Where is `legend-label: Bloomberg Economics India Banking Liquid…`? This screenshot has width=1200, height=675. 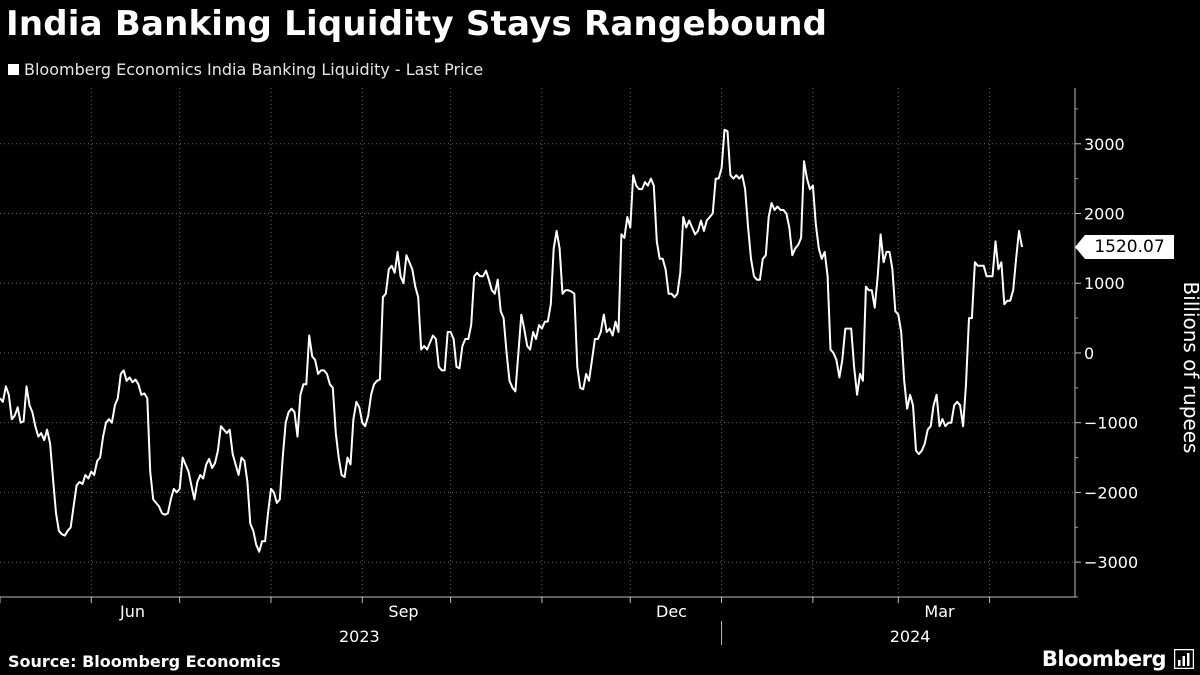 legend-label: Bloomberg Economics India Banking Liquid… is located at coordinates (254, 69).